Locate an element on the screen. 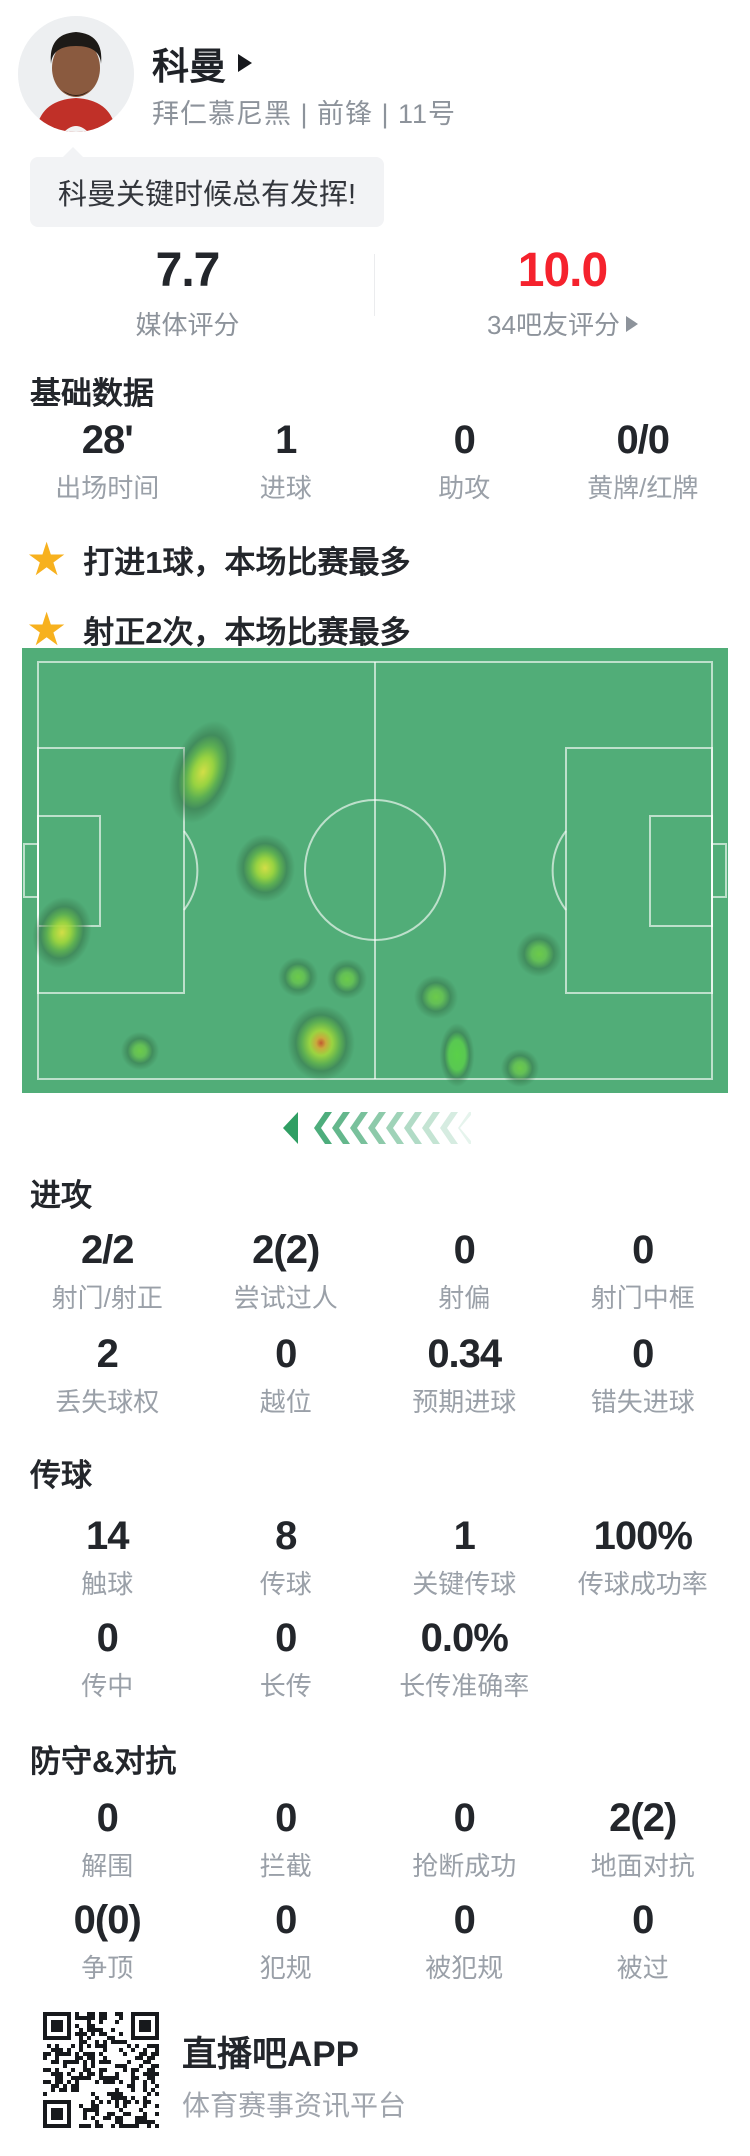  stat-cell: 0 被过 is located at coordinates (642, 1940).